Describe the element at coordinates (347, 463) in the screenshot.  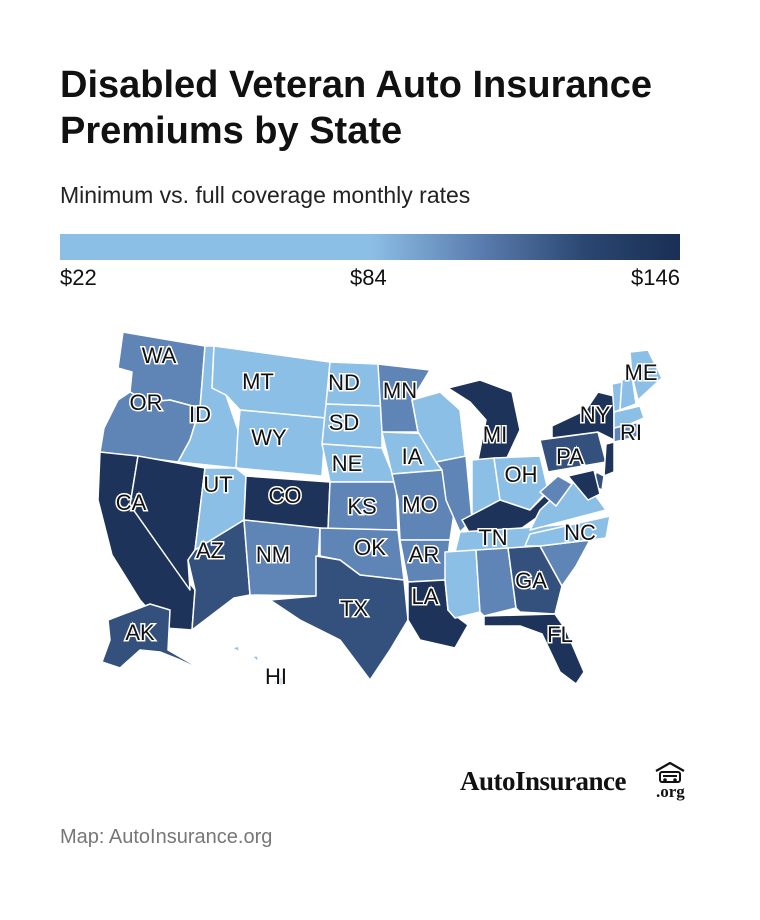
I see `state-label-ne: NE` at that location.